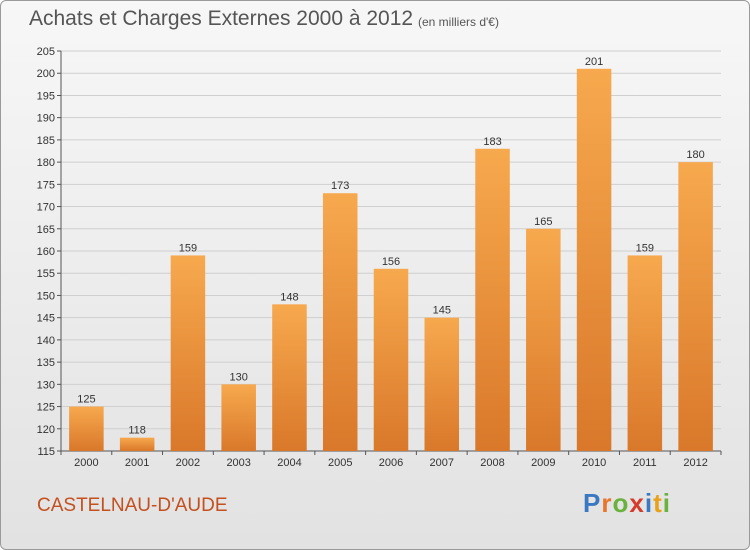 The width and height of the screenshot is (750, 550). I want to click on bar-2008, so click(492, 299).